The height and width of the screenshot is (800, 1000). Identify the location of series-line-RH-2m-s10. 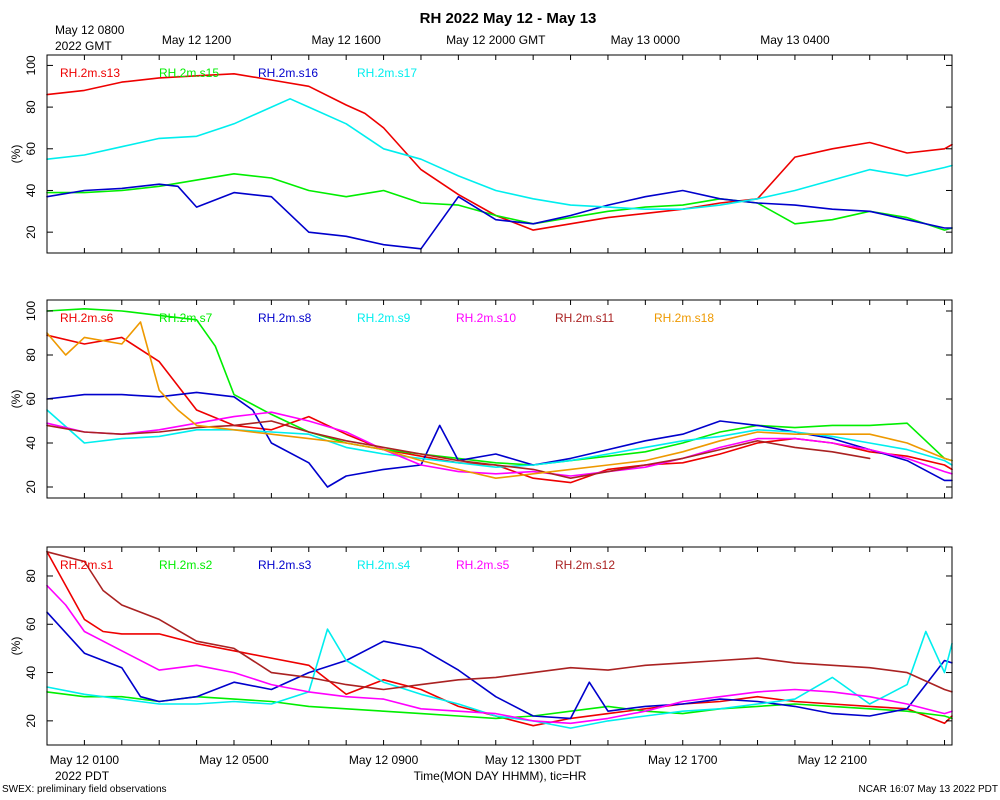
(499, 444).